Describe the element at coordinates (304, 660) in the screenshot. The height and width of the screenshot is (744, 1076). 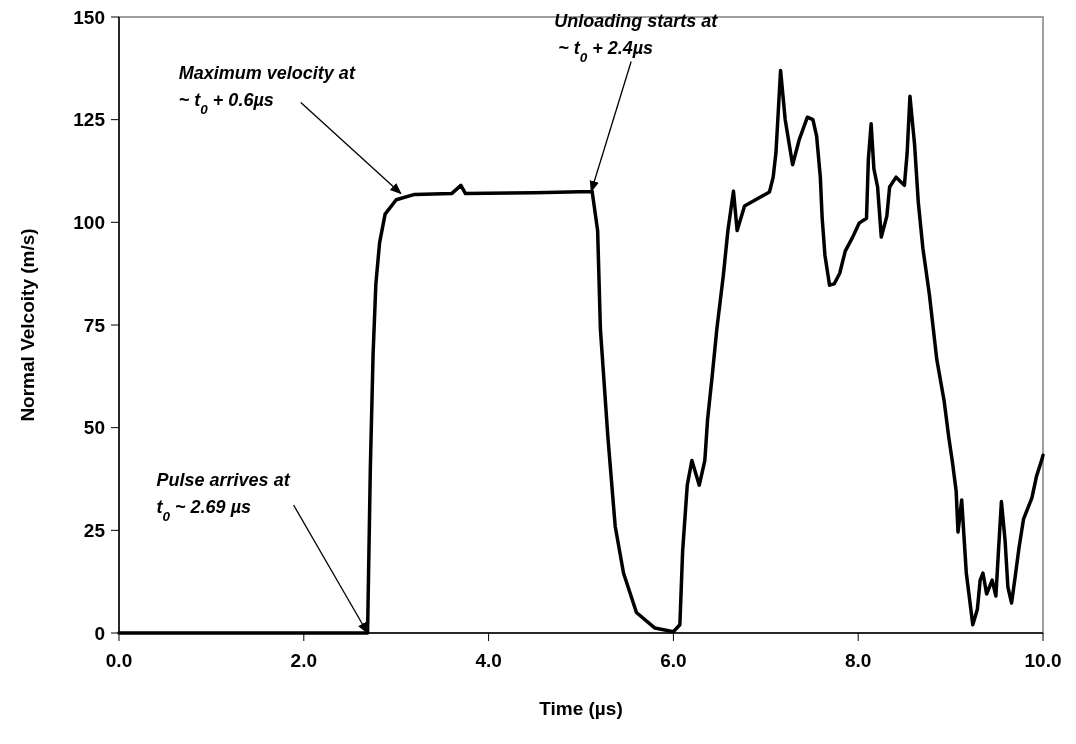
I see `x-tick-label: 2.0` at that location.